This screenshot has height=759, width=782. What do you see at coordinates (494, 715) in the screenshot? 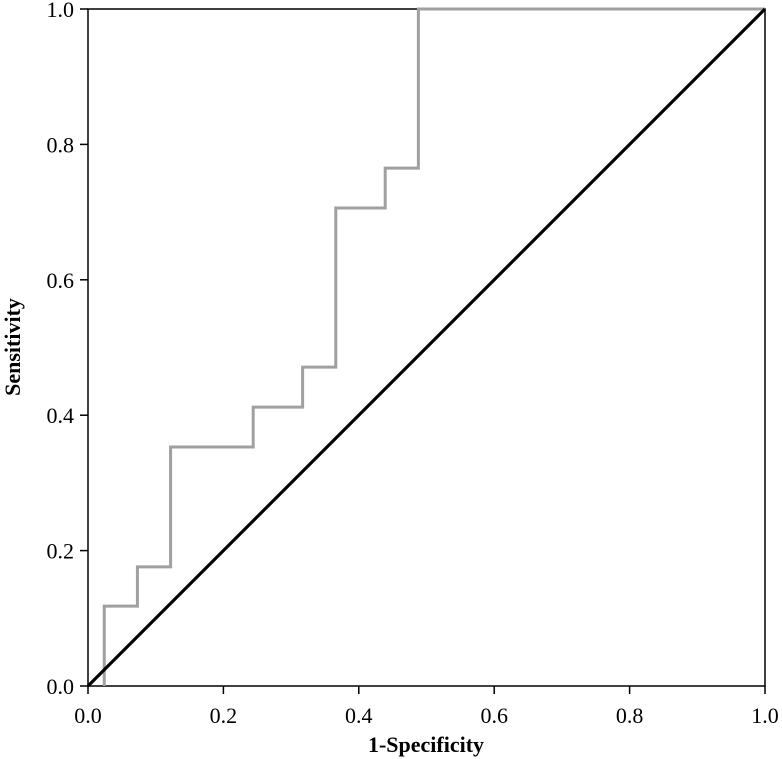
I see `x-tick-label: 0.6` at bounding box center [494, 715].